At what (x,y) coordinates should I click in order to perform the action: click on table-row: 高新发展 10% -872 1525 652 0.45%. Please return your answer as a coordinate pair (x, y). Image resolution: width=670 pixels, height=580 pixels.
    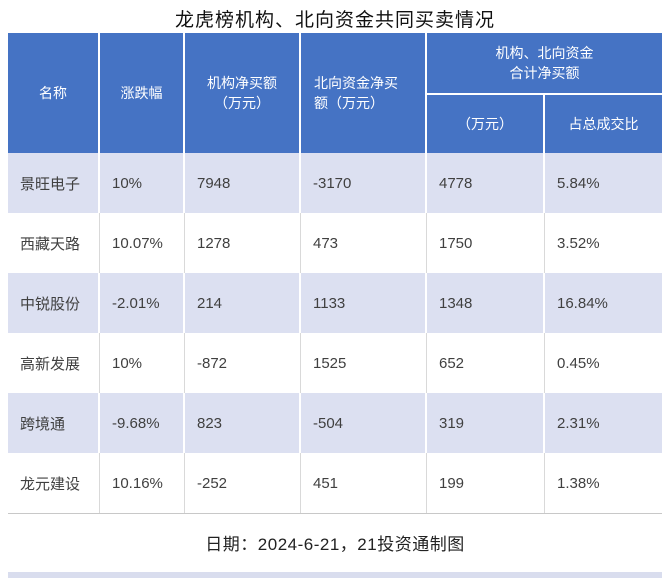
    Looking at the image, I should click on (335, 363).